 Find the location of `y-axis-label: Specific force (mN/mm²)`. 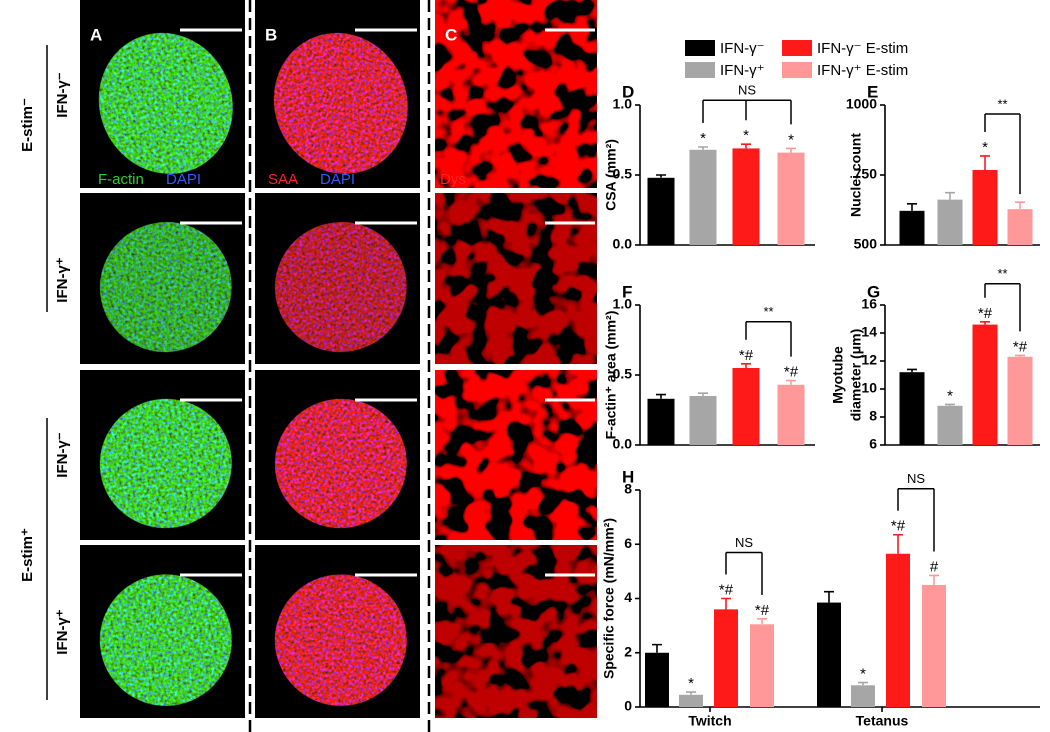

y-axis-label: Specific force (mN/mm²) is located at coordinates (609, 598).